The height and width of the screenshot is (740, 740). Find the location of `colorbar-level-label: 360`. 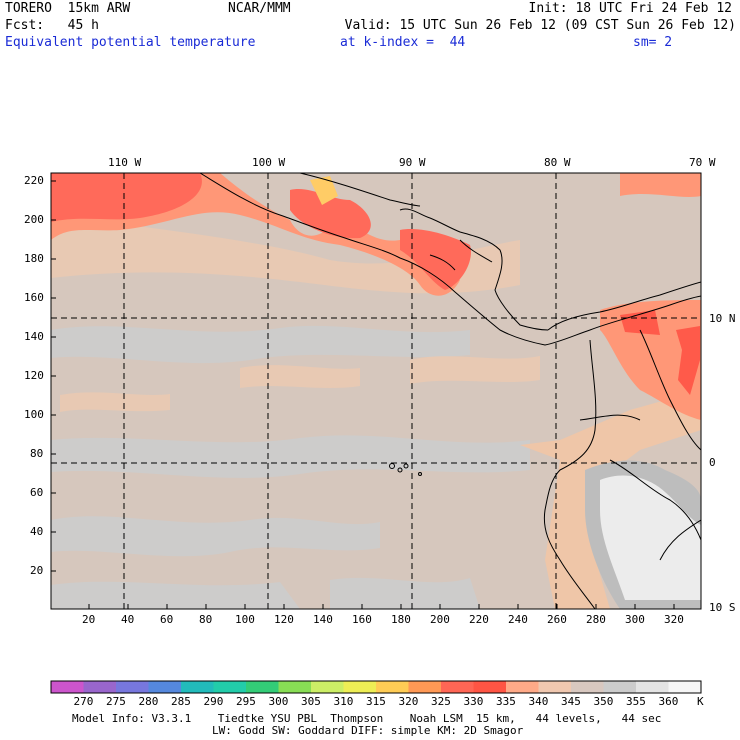

colorbar-level-label: 360 is located at coordinates (668, 701).